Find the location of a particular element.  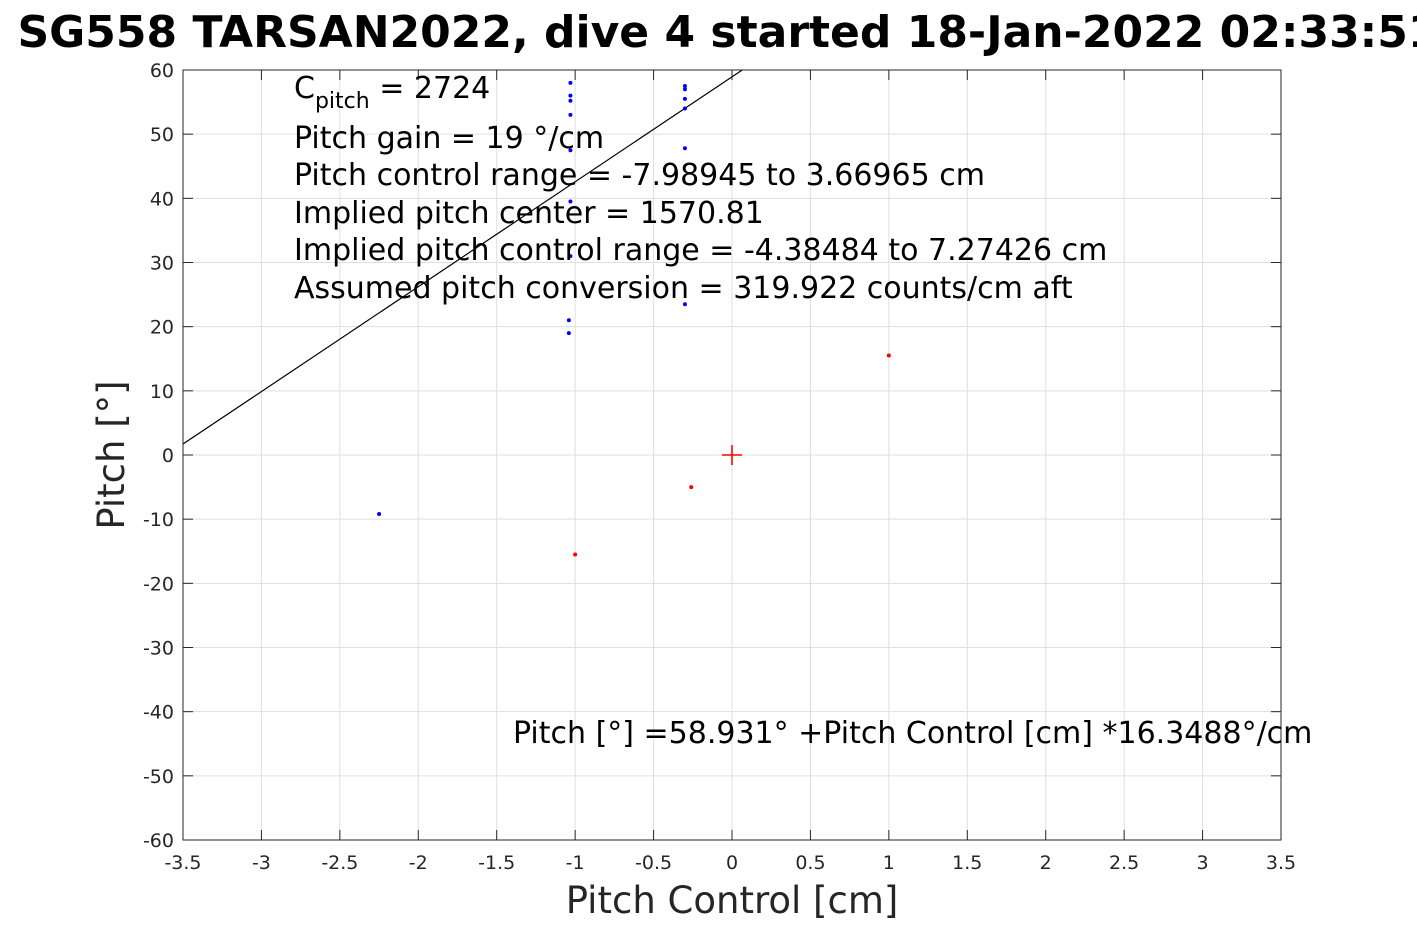

x-tick-label: 2.5 is located at coordinates (1124, 863).